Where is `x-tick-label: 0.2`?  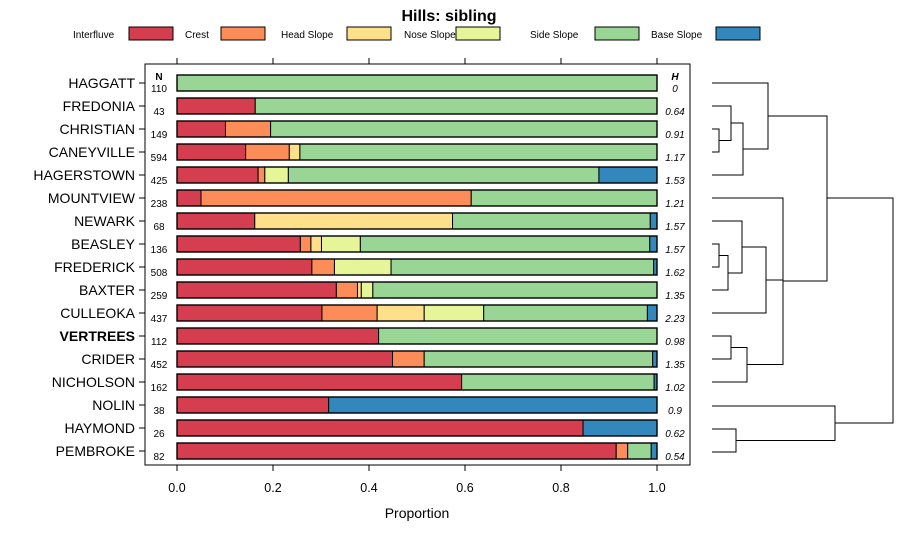 x-tick-label: 0.2 is located at coordinates (272, 488).